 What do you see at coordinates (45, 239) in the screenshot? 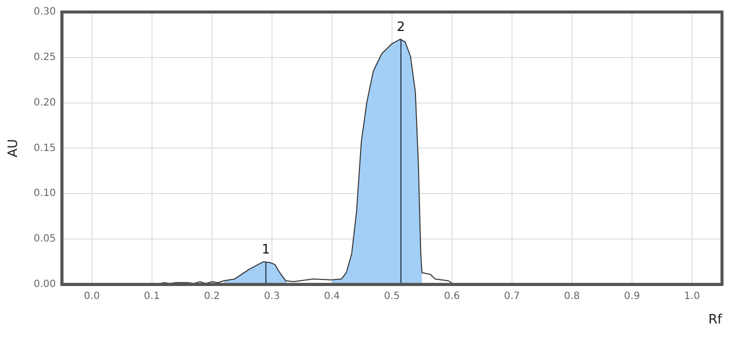
I see `y-tick-label: 0.05` at bounding box center [45, 239].